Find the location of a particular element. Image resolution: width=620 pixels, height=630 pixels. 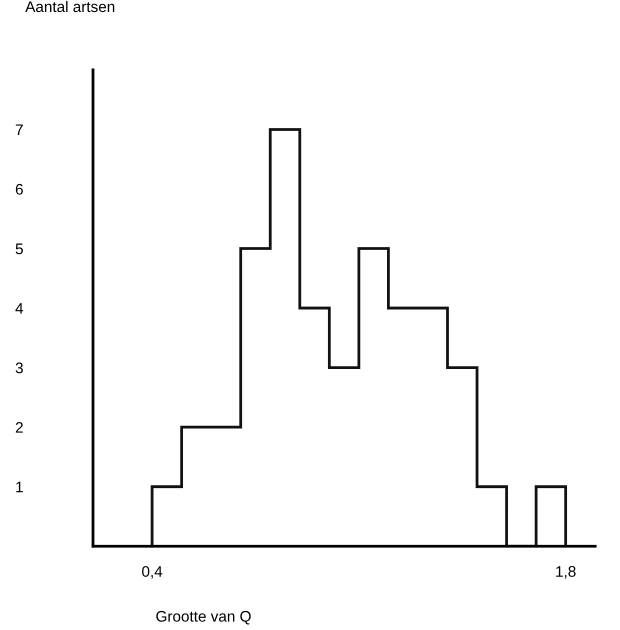

y-tick-label: 5 is located at coordinates (19, 249).